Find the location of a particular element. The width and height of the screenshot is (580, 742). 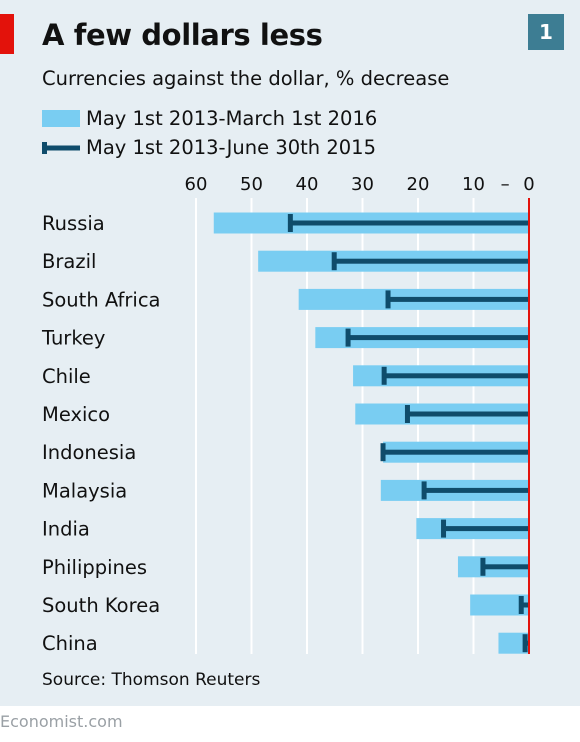

x-tick-label: 60 is located at coordinates (196, 184).